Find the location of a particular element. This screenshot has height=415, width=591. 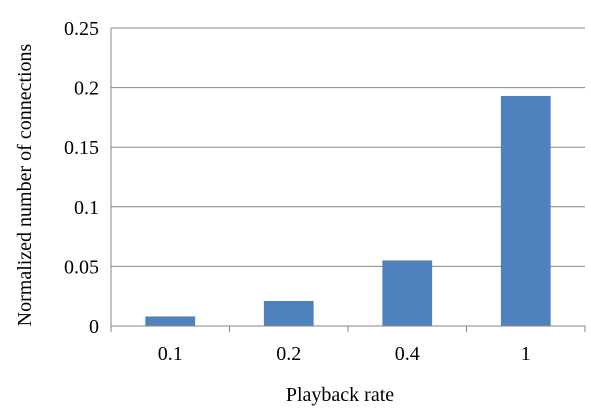

y-tick-label: 0 is located at coordinates (94, 327).